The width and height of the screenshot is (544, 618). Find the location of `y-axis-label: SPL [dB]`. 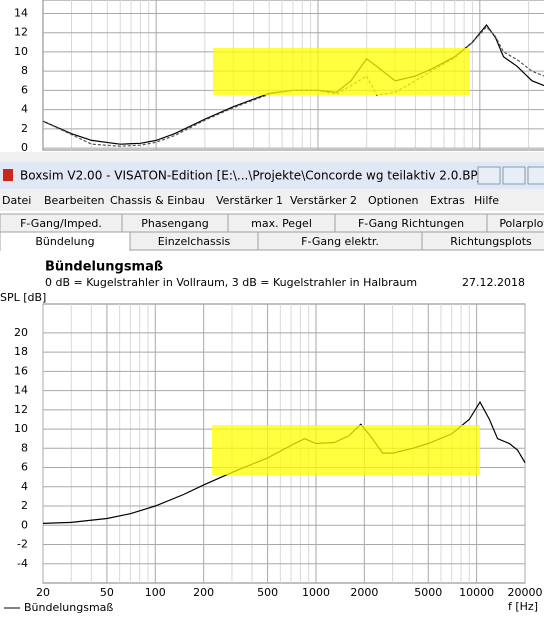

y-axis-label: SPL [dB] is located at coordinates (23, 297).